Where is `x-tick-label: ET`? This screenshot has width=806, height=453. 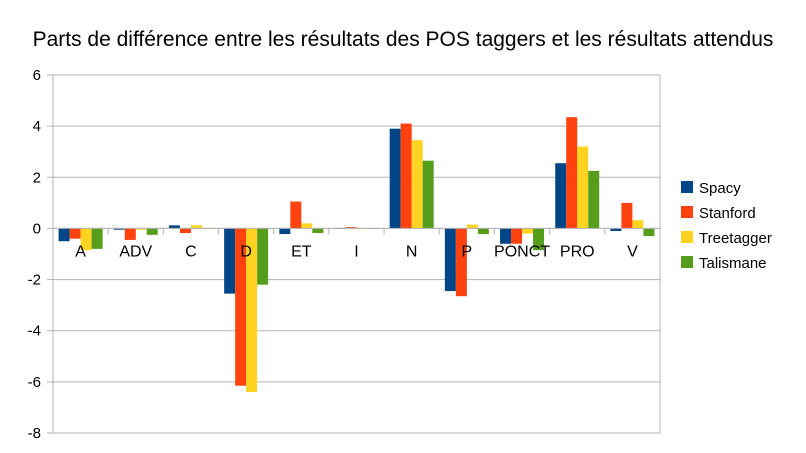 x-tick-label: ET is located at coordinates (301, 251).